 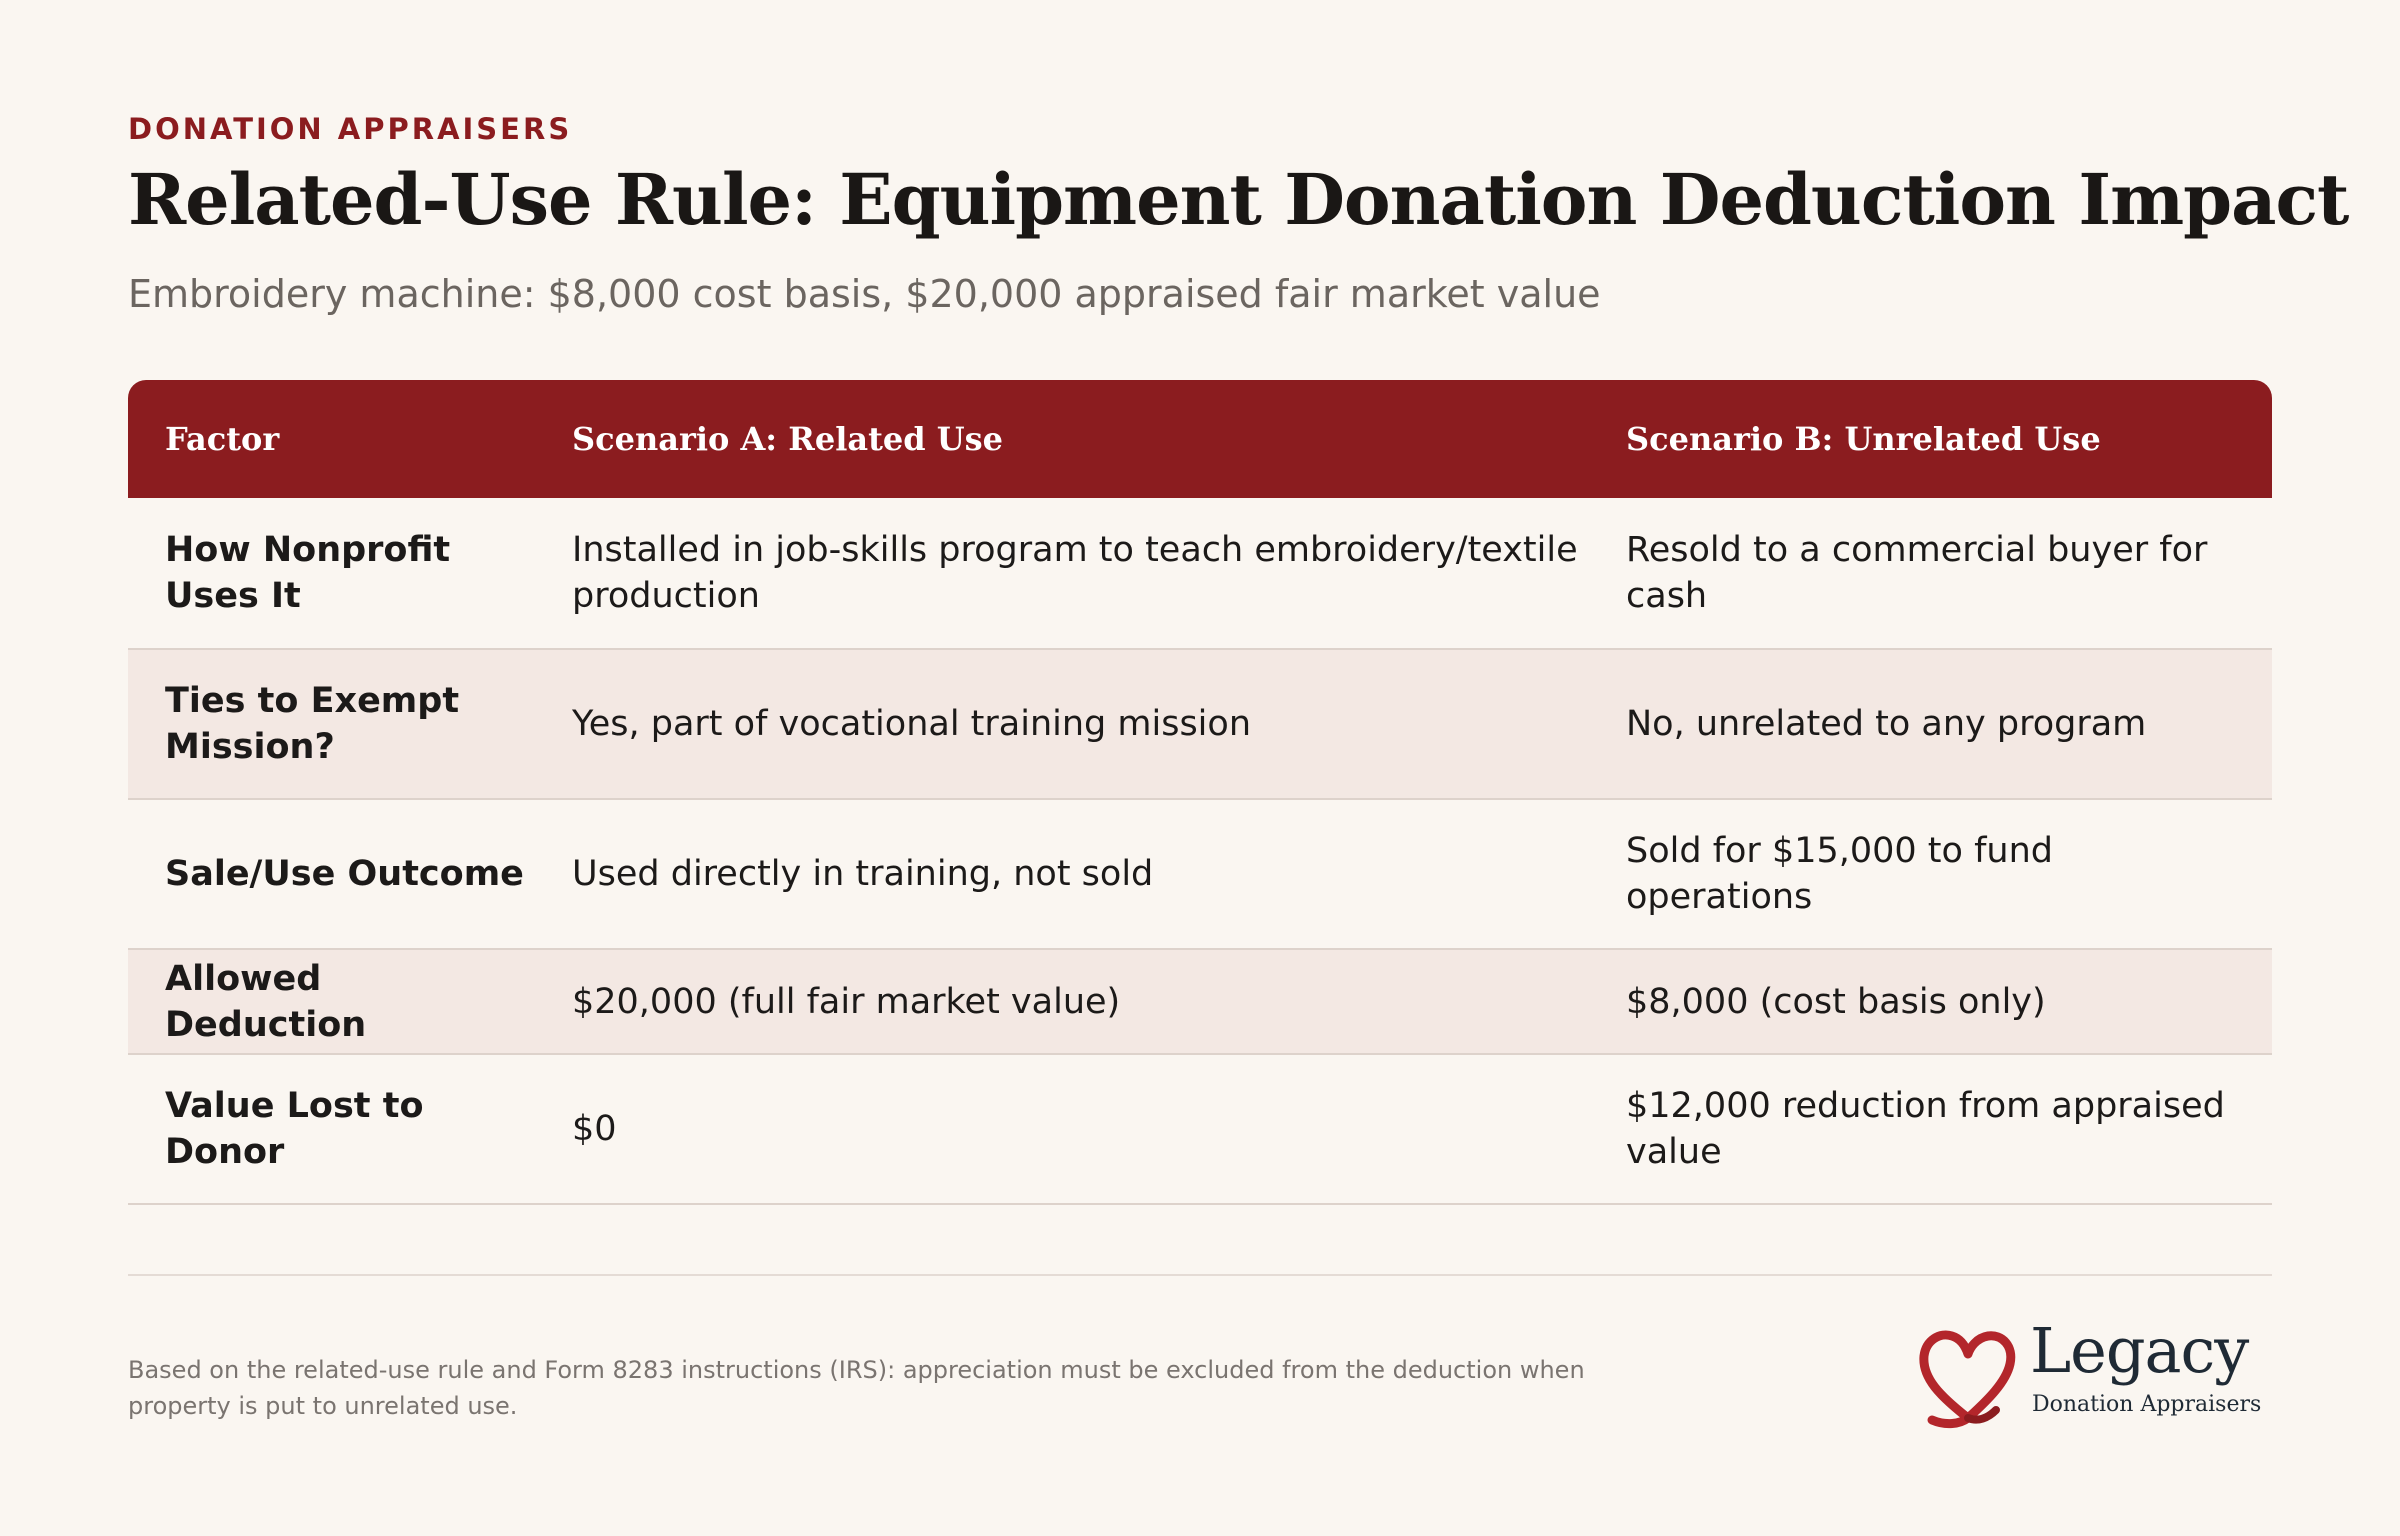 What do you see at coordinates (294, 1129) in the screenshot?
I see `row-factor: Value Lost to Donor` at bounding box center [294, 1129].